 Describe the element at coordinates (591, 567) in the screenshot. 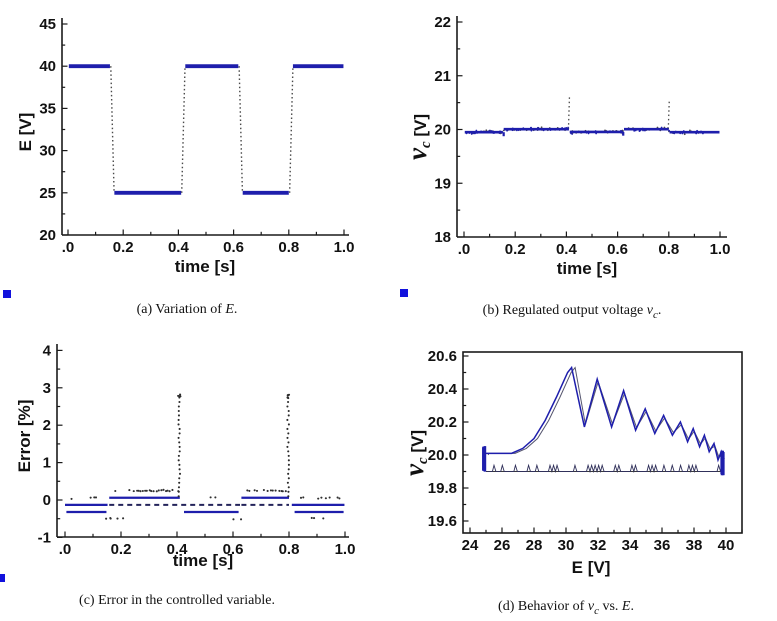

I see `chart-d-xaxis-label: E [V]` at that location.